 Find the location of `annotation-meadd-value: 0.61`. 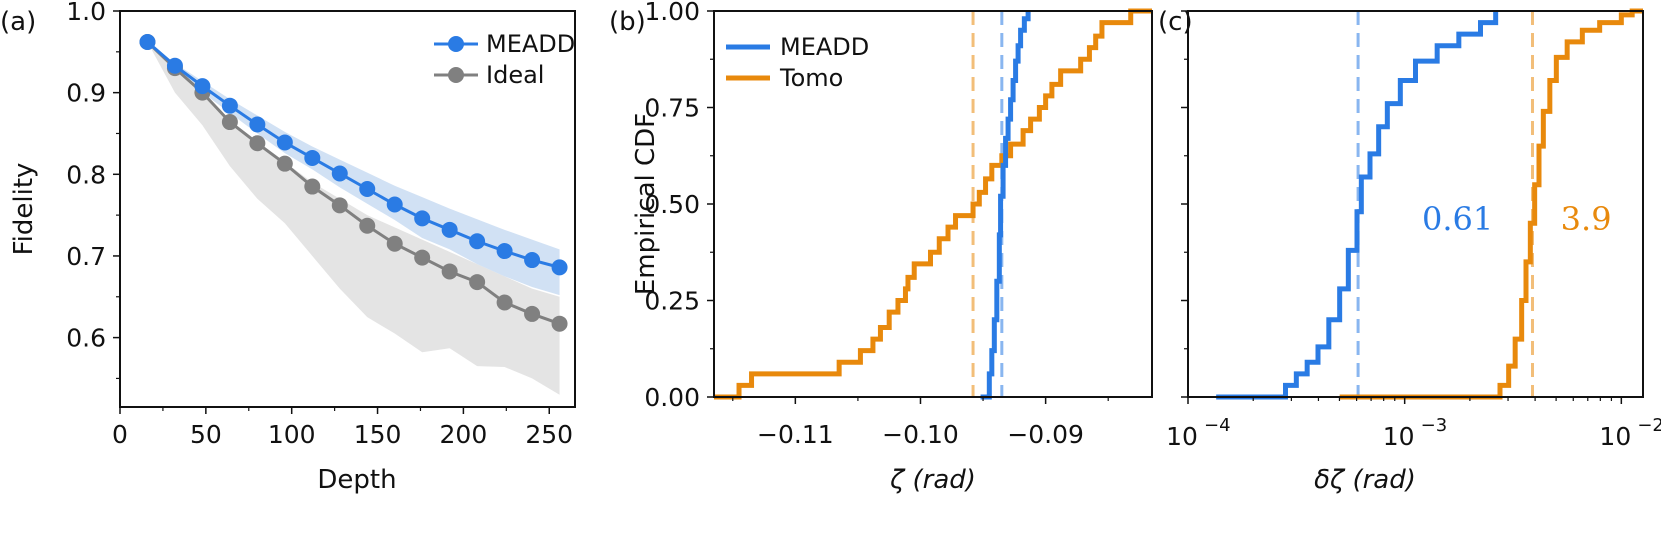

annotation-meadd-value: 0.61 is located at coordinates (1457, 219).